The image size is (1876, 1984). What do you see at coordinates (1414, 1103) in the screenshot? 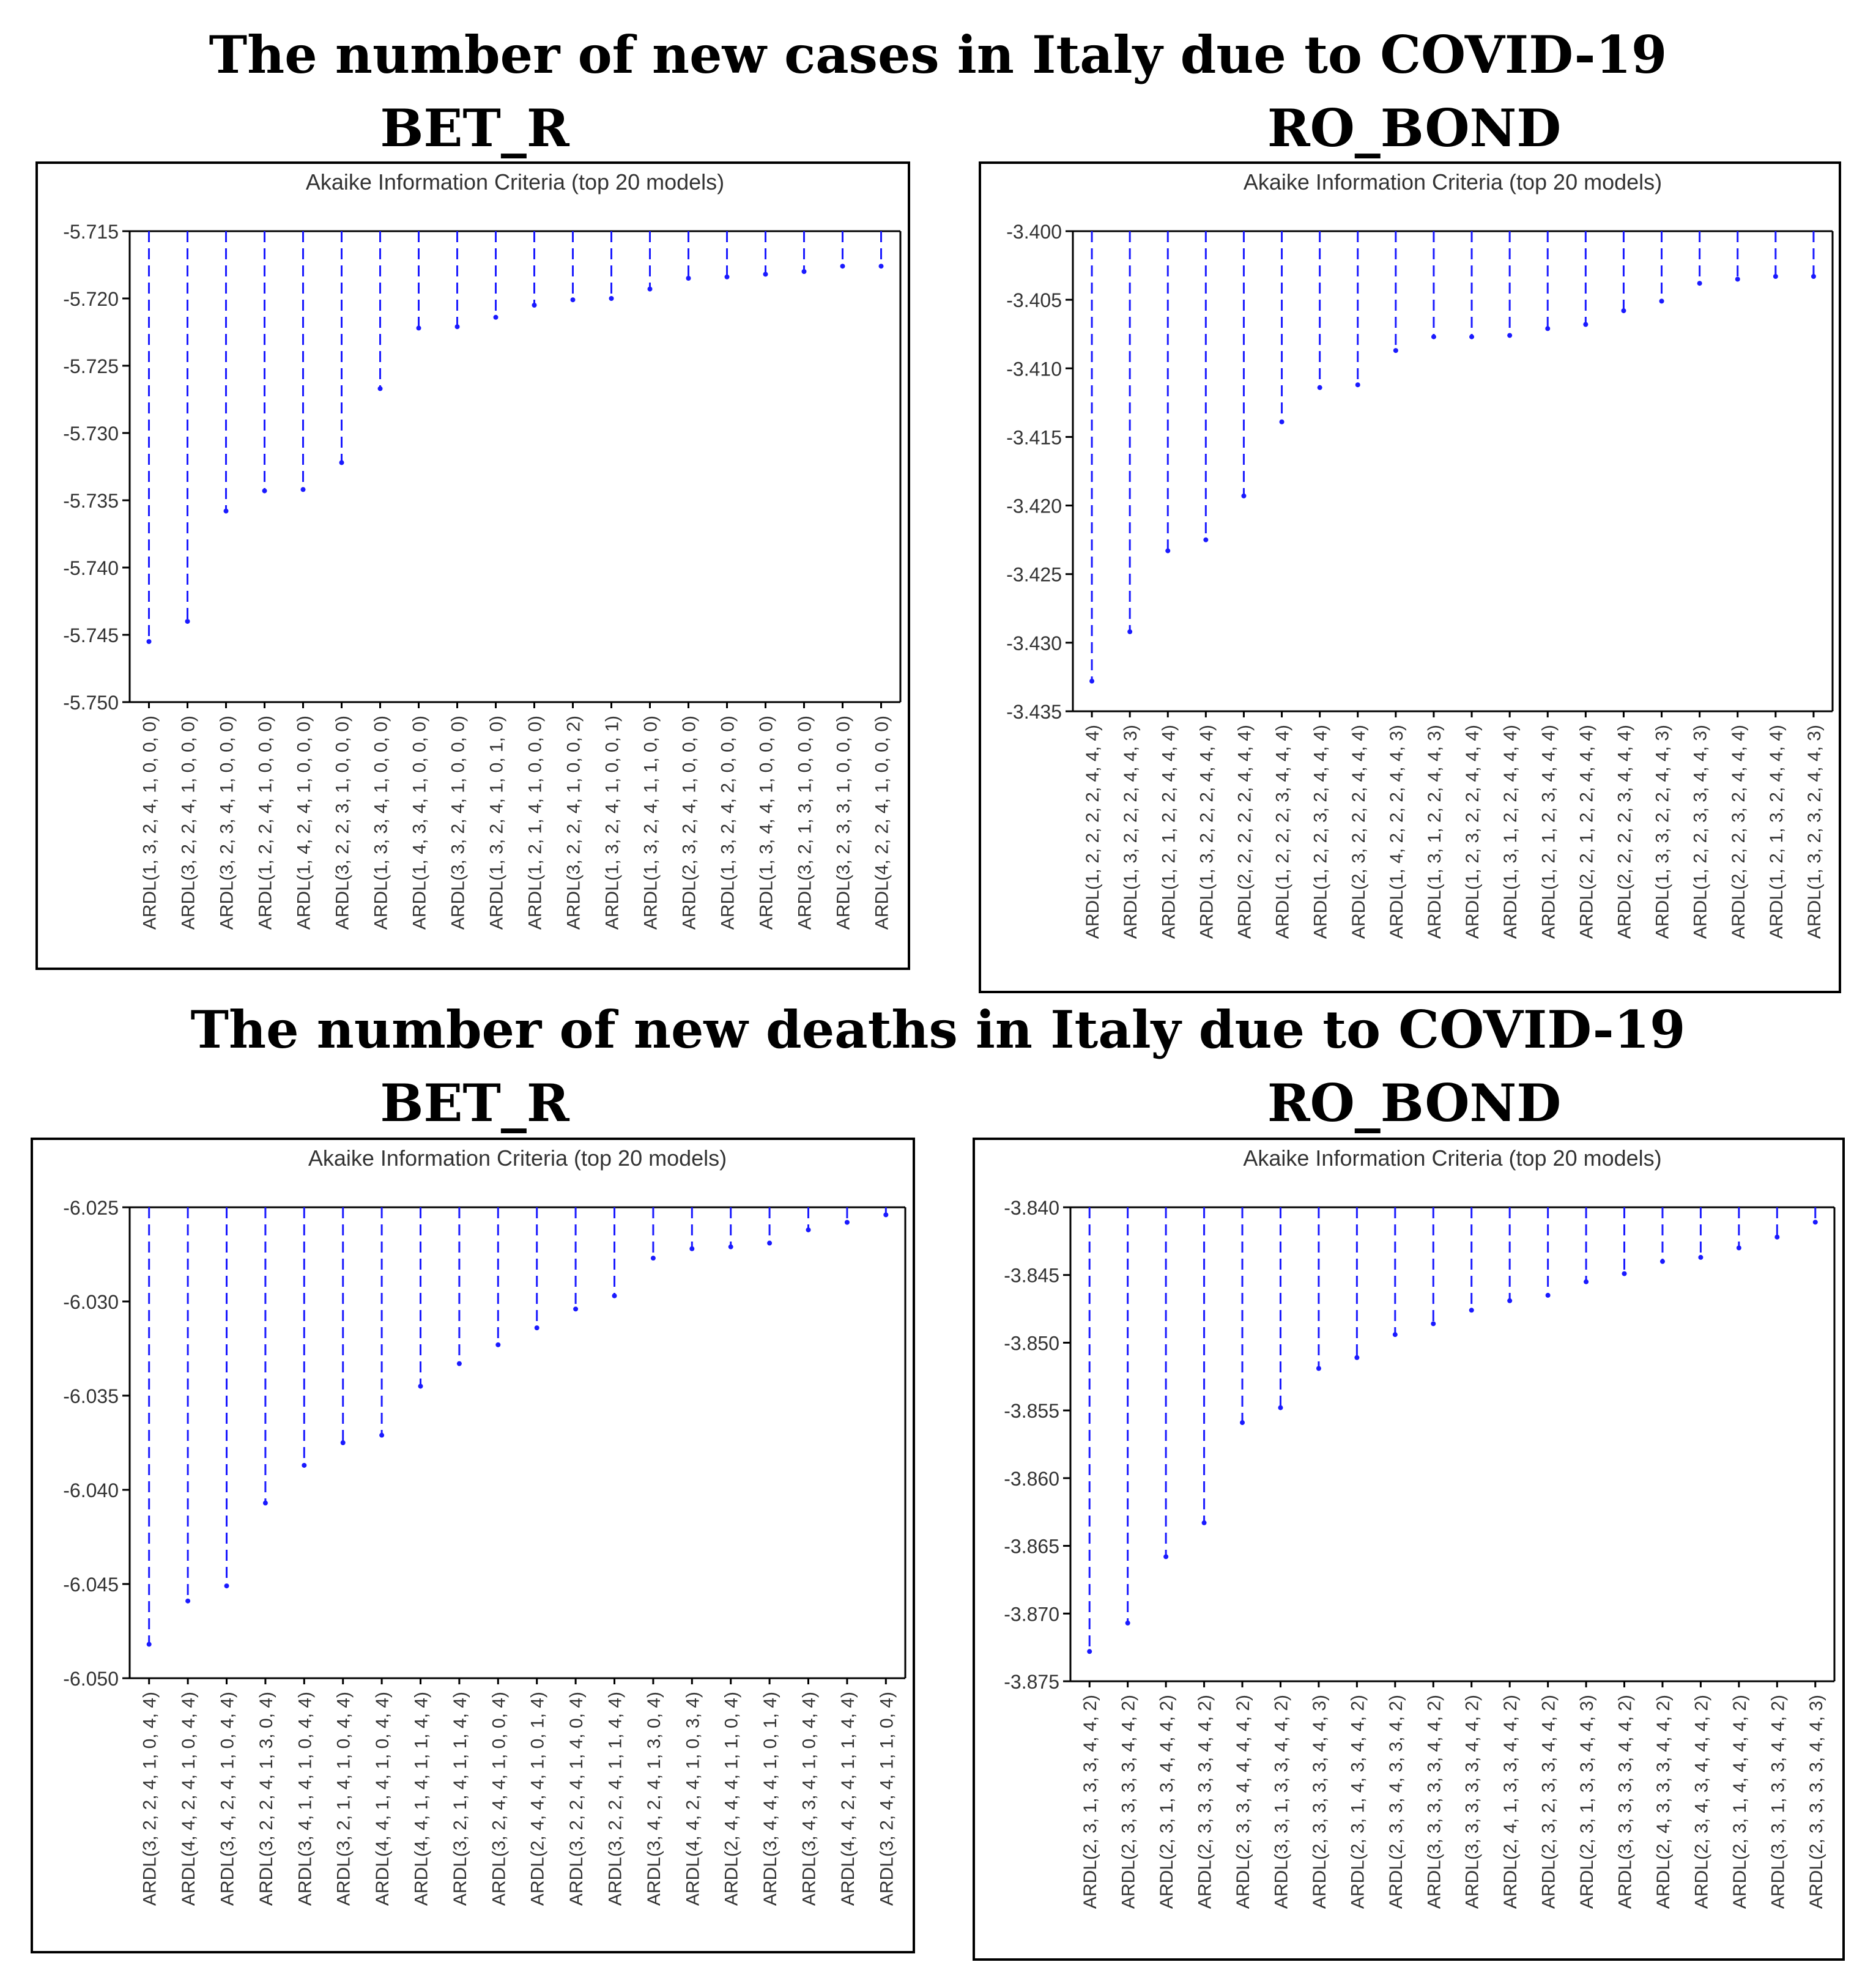
I see `label-deaths-ro-bond: RO_BOND` at bounding box center [1414, 1103].